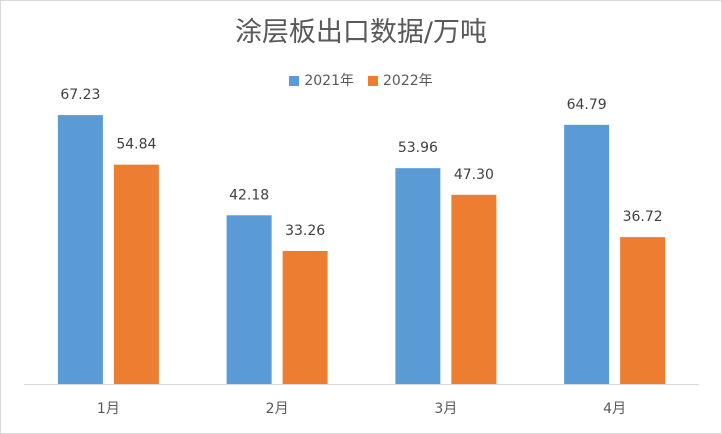  Describe the element at coordinates (361, 32) in the screenshot. I see `chart-title: 涂层板出口数据/万吨` at that location.